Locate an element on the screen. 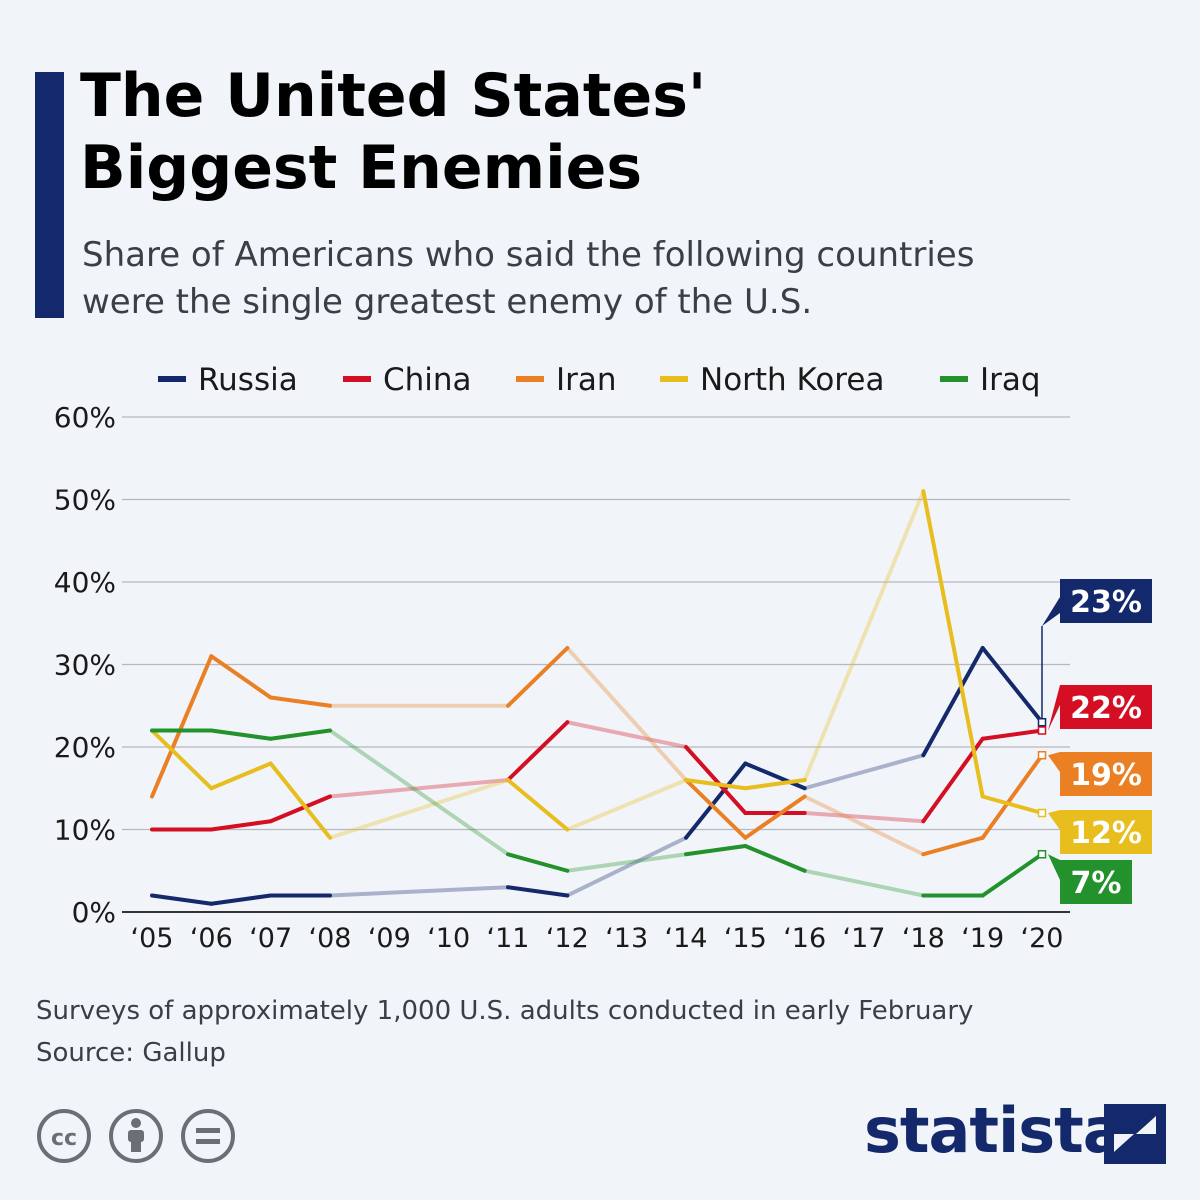 Image resolution: width=1200 pixels, height=1200 pixels. accent-bar is located at coordinates (49, 195).